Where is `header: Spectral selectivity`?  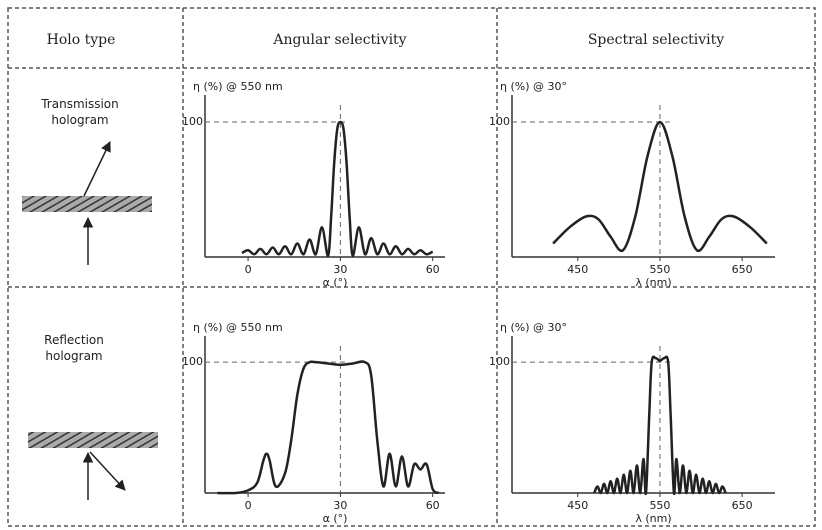 header: Spectral selectivity is located at coordinates (656, 40).